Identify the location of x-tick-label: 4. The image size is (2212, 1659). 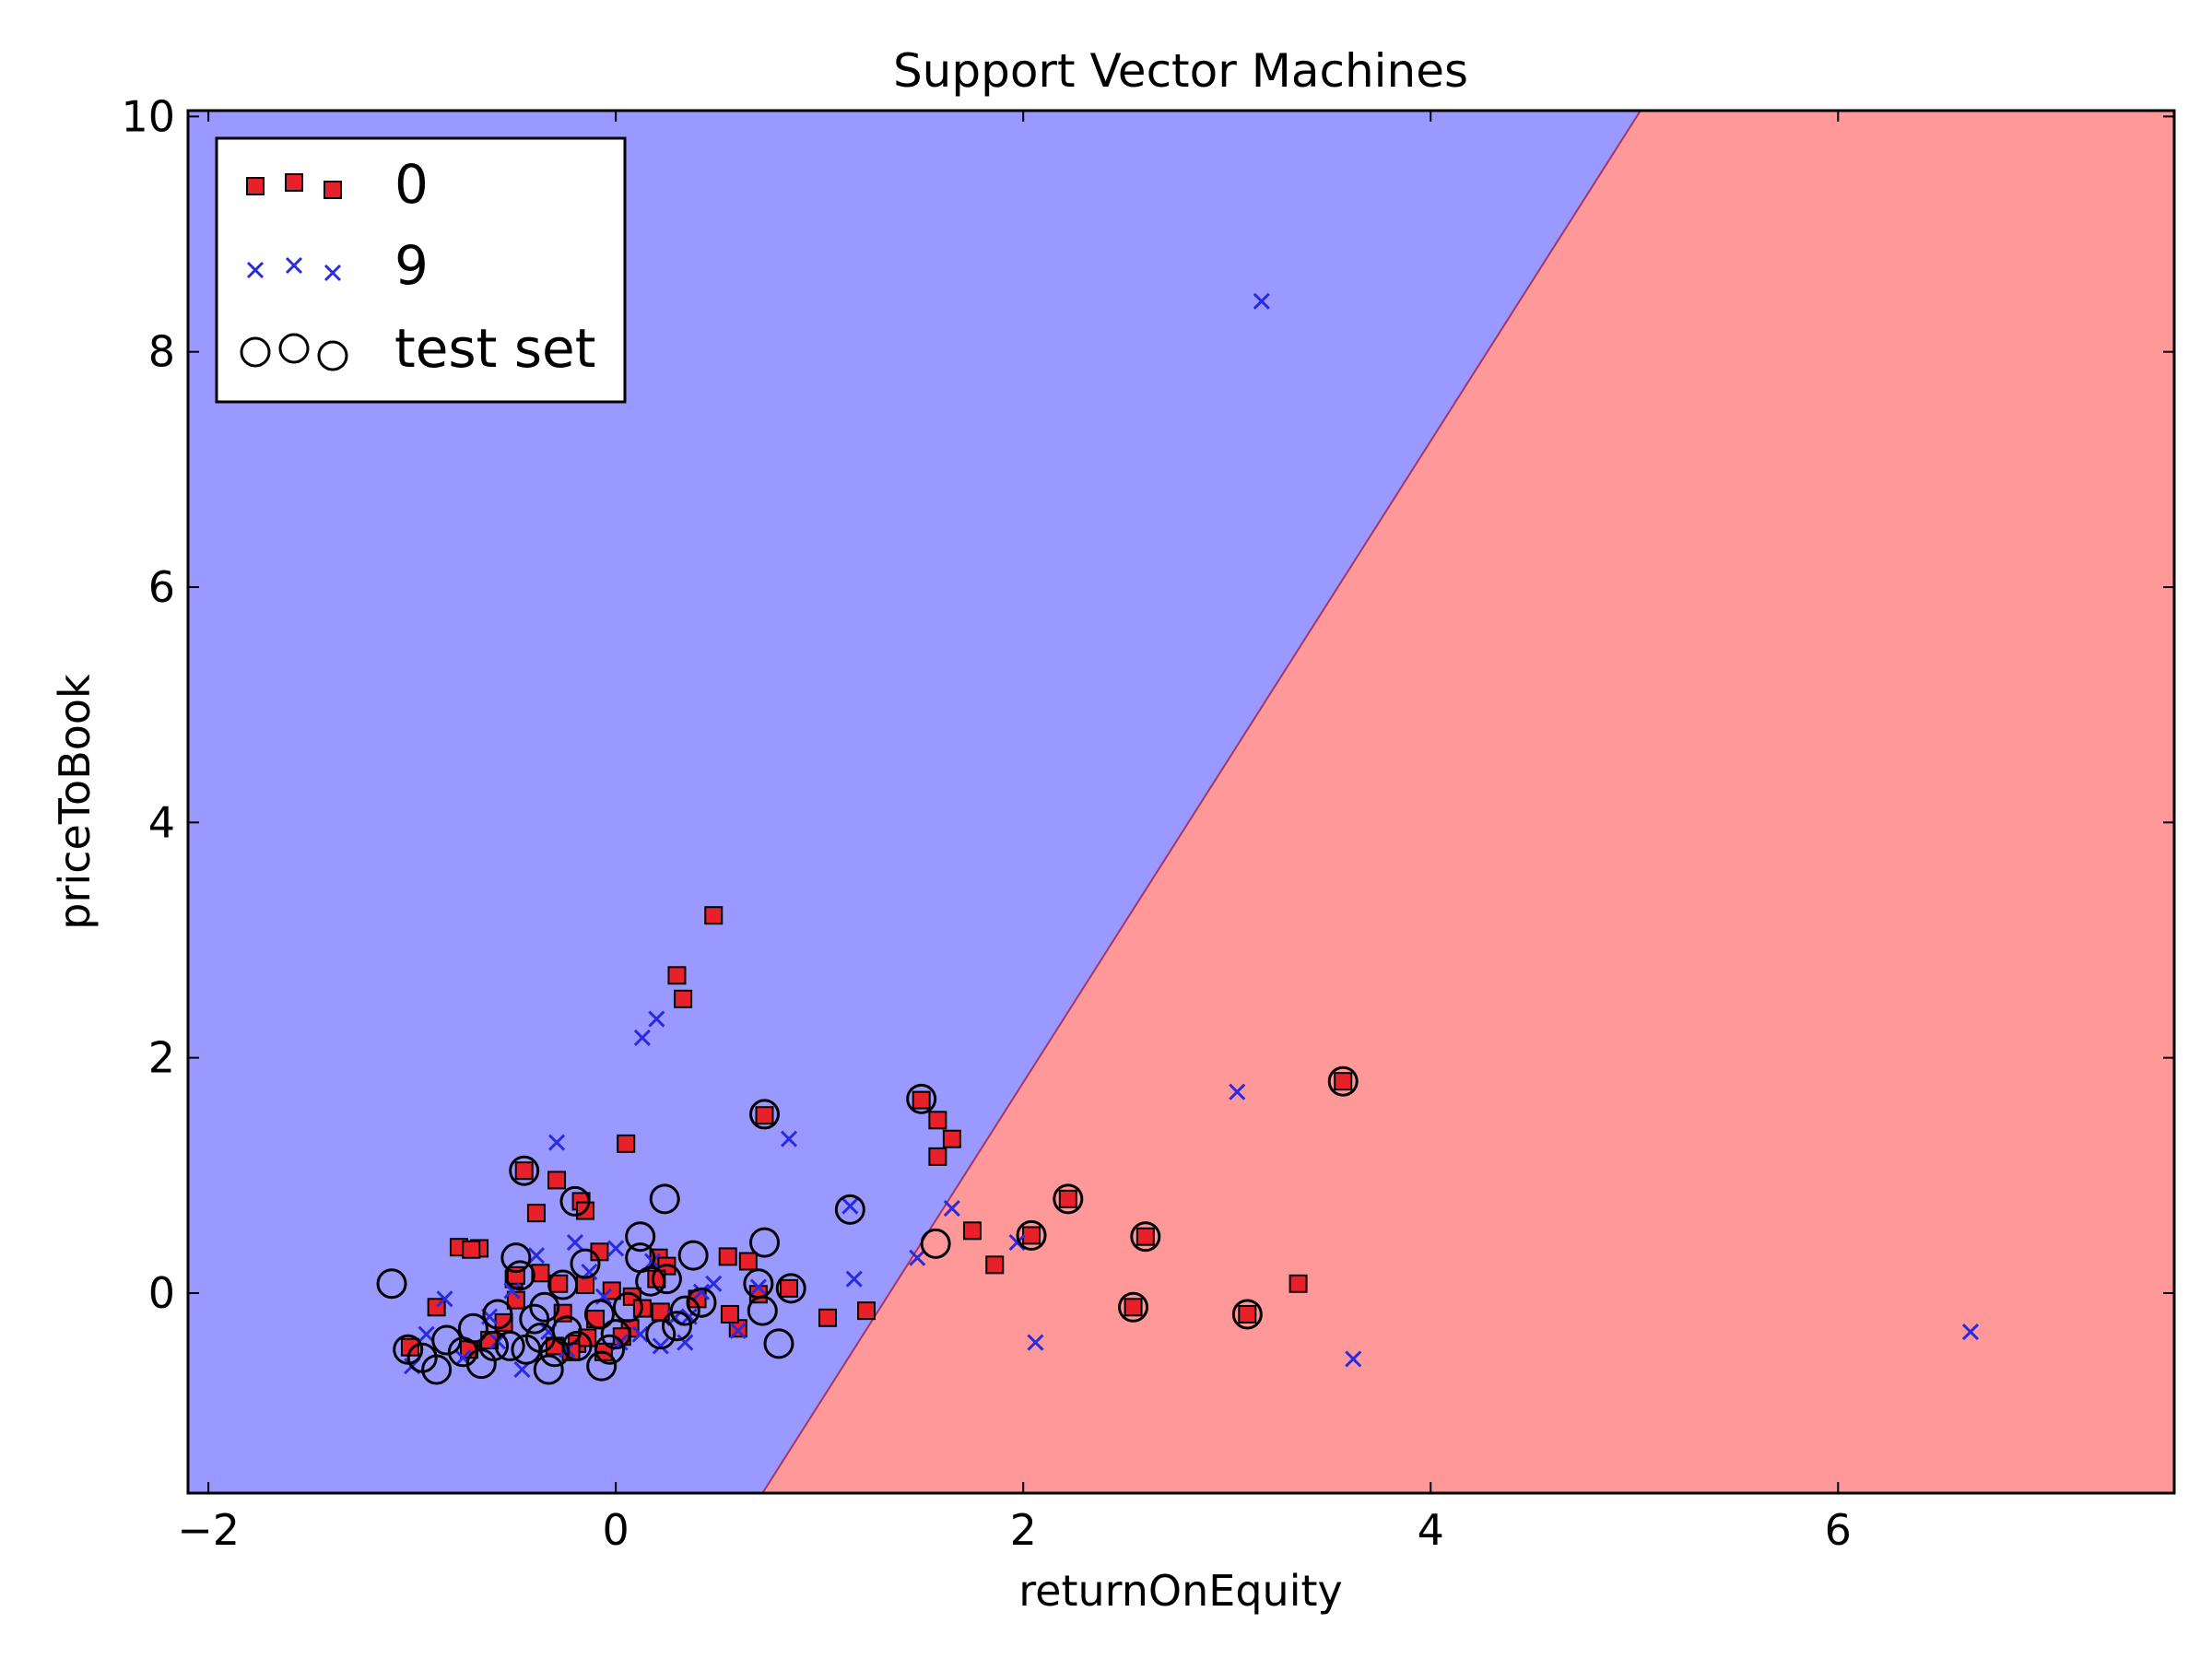
(1431, 1530).